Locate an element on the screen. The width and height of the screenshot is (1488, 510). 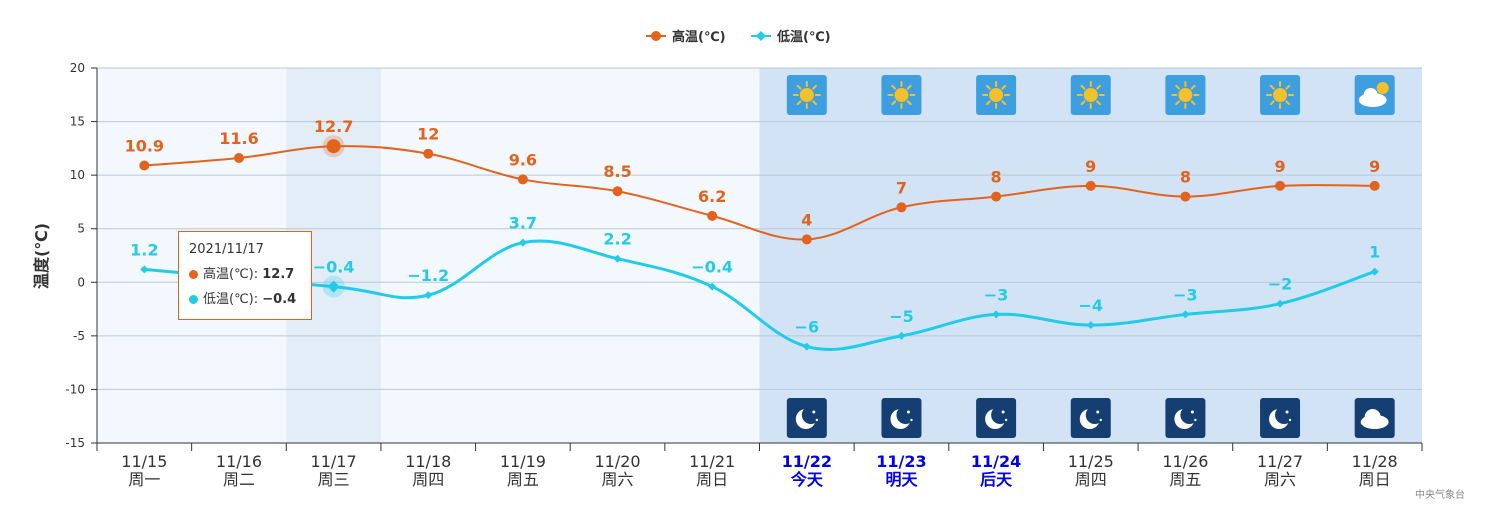
cloud-puff is located at coordinates (1372, 417).